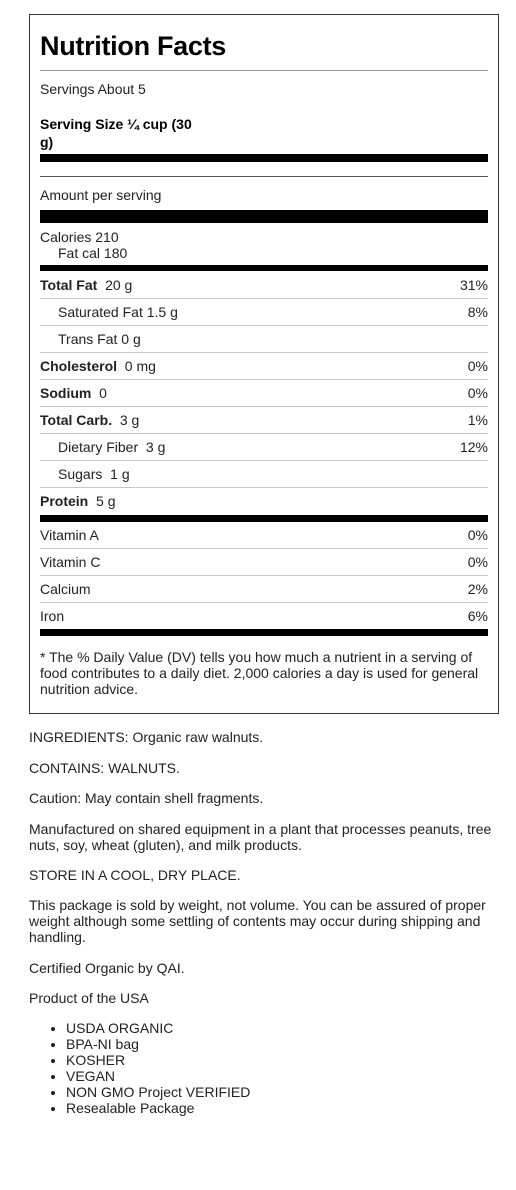  What do you see at coordinates (135, 875) in the screenshot?
I see `storage-text: STORE IN A COOL, DRY PLACE.` at bounding box center [135, 875].